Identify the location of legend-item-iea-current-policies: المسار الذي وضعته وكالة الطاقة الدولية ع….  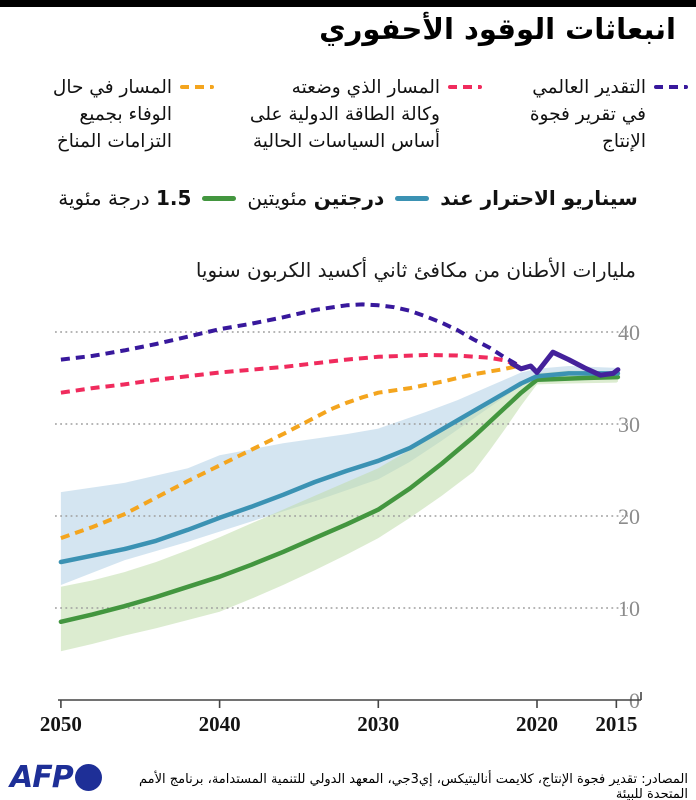
(348, 114).